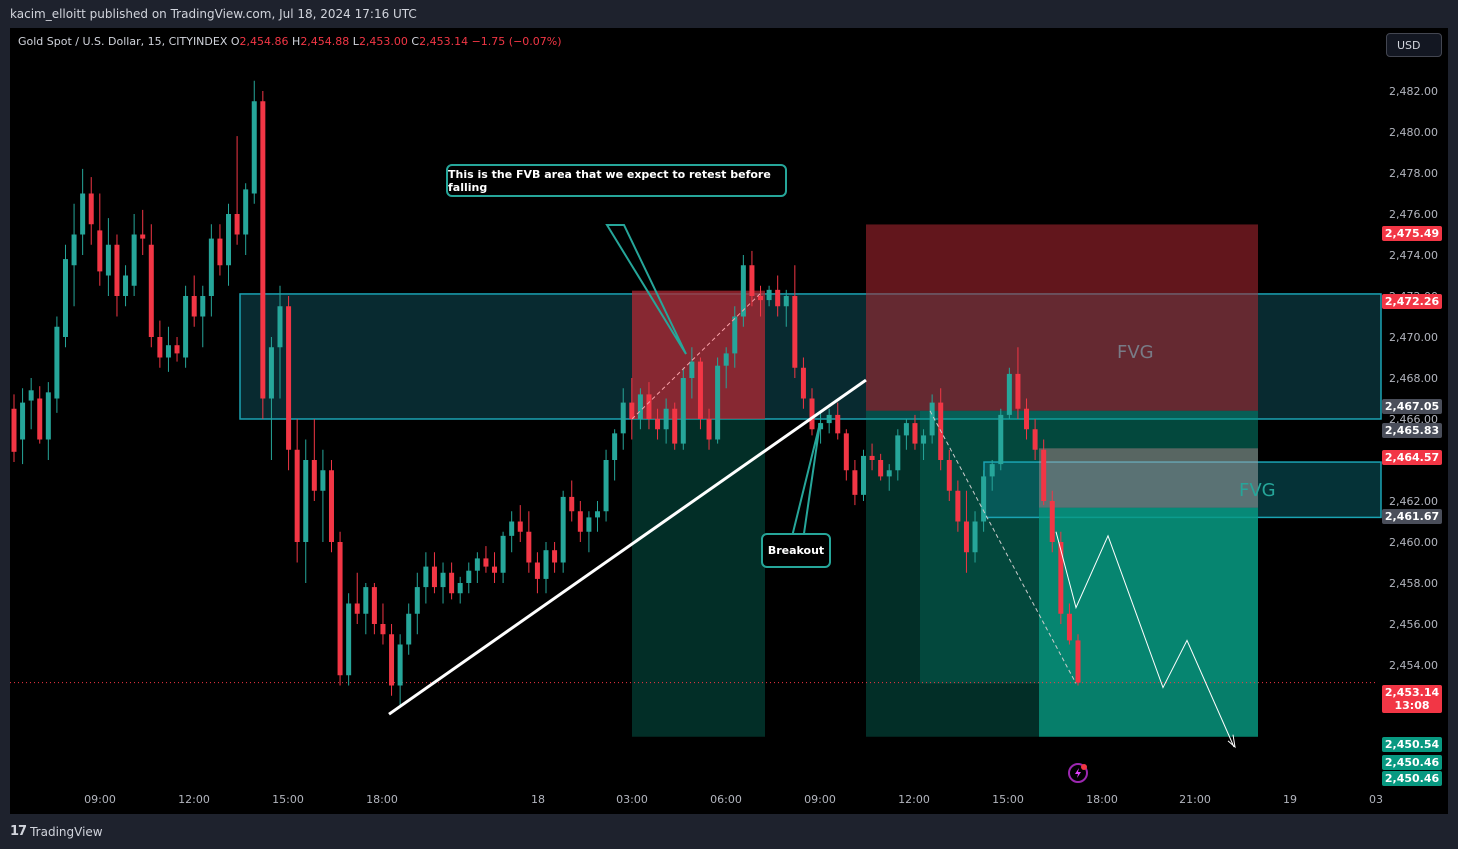 The width and height of the screenshot is (1458, 849). Describe the element at coordinates (264, 41) in the screenshot. I see `open-value: 2,454.86` at that location.